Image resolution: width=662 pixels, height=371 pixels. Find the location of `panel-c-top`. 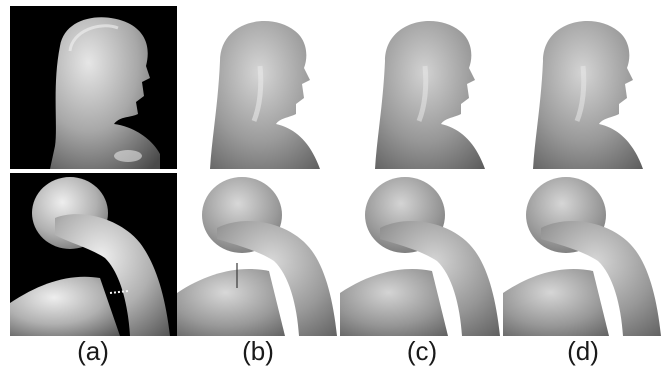

panel-c-top is located at coordinates (430, 87).